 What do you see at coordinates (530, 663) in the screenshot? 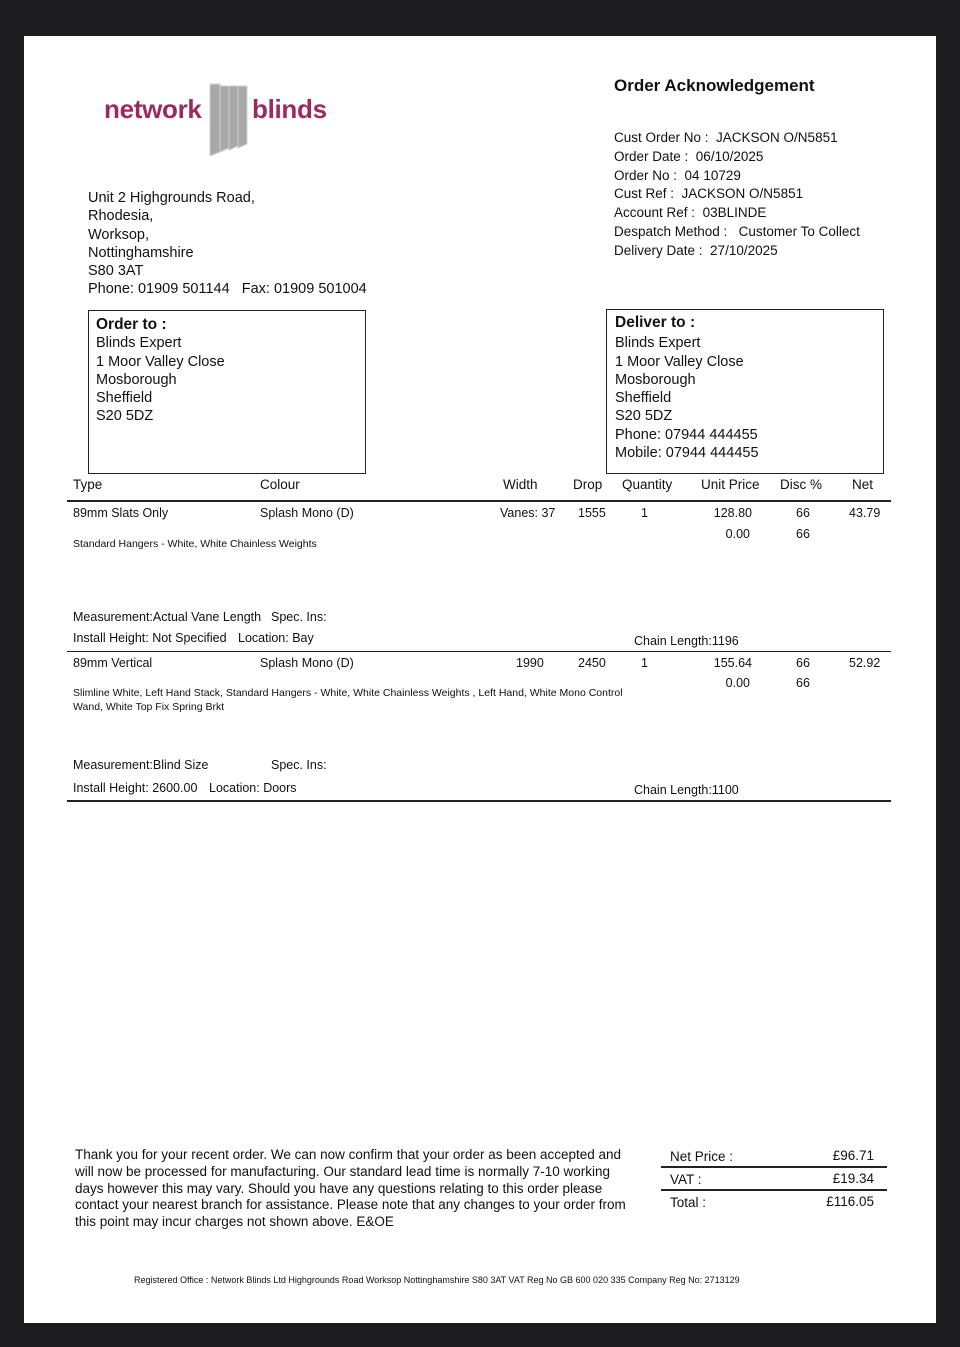
I see `item-width: 1990` at bounding box center [530, 663].